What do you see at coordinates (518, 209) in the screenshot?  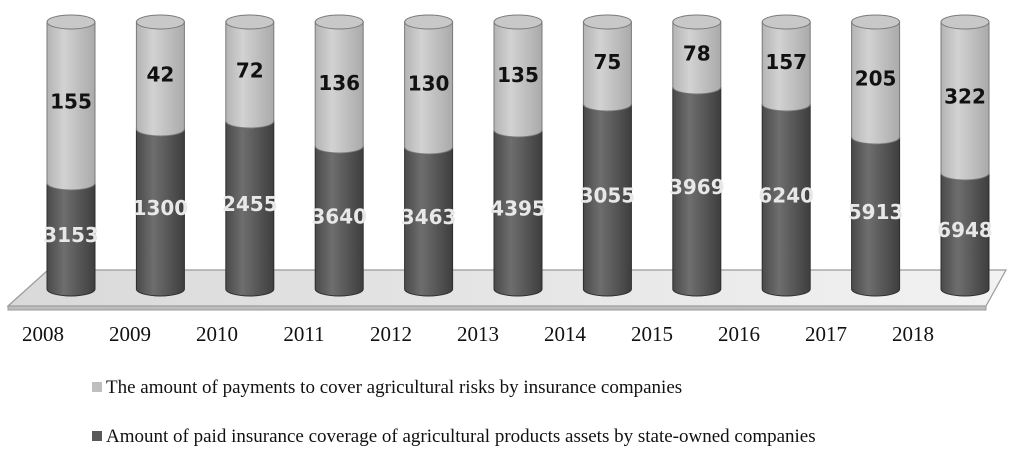 I see `data-label-state-owned-2013: 4395` at bounding box center [518, 209].